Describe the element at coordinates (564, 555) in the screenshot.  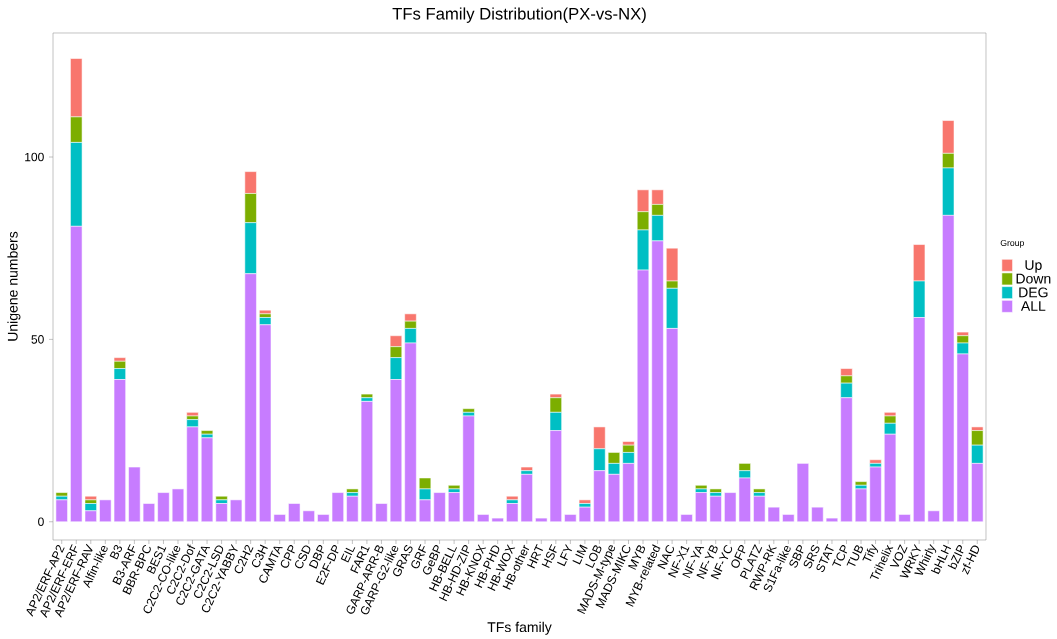
I see `x-tick-label: LFY` at that location.